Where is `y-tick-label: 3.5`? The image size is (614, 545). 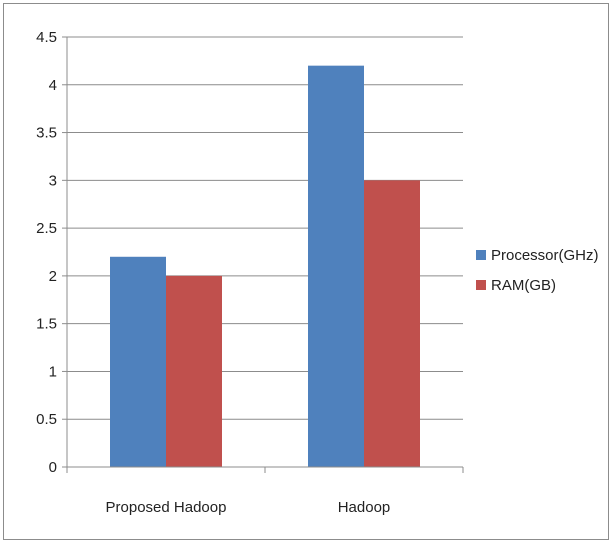
y-tick-label: 3.5 is located at coordinates (46, 133).